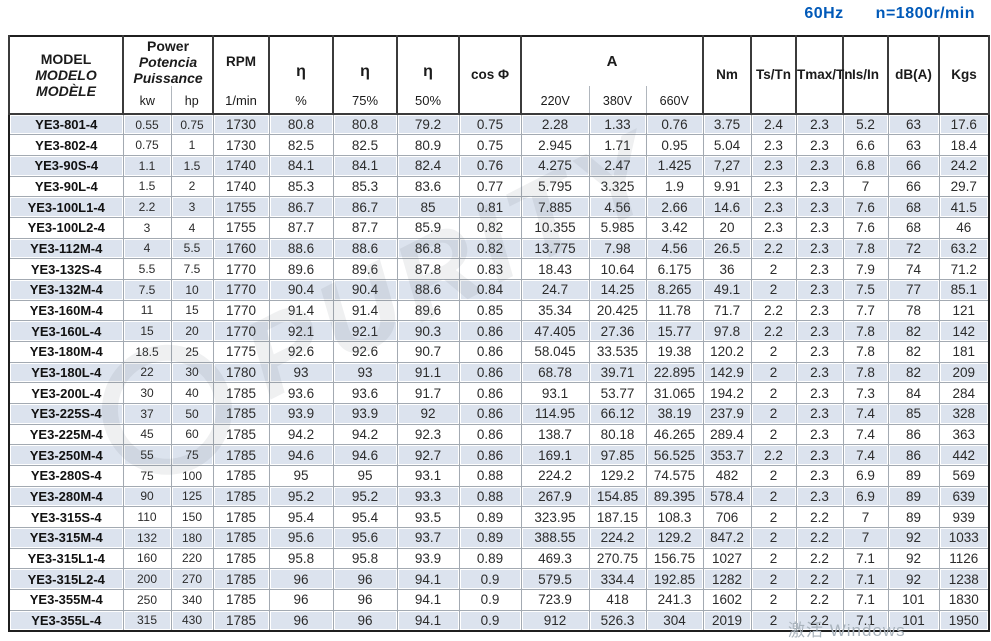  Describe the element at coordinates (66, 434) in the screenshot. I see `model-cell: YE3-225M-4` at that location.